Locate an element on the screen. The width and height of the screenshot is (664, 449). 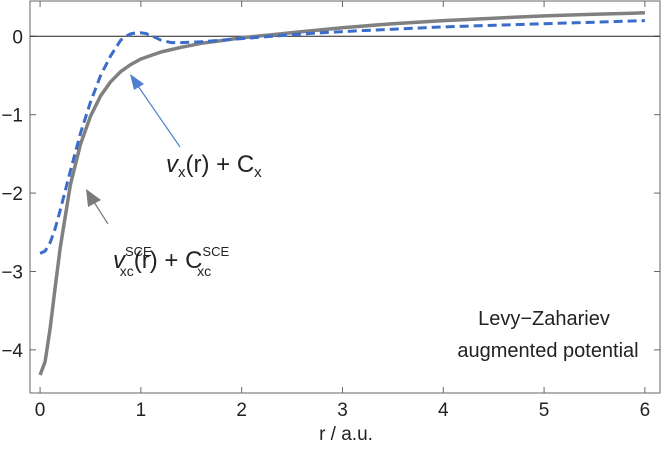
y-tick-label: −1 is located at coordinates (12, 116).